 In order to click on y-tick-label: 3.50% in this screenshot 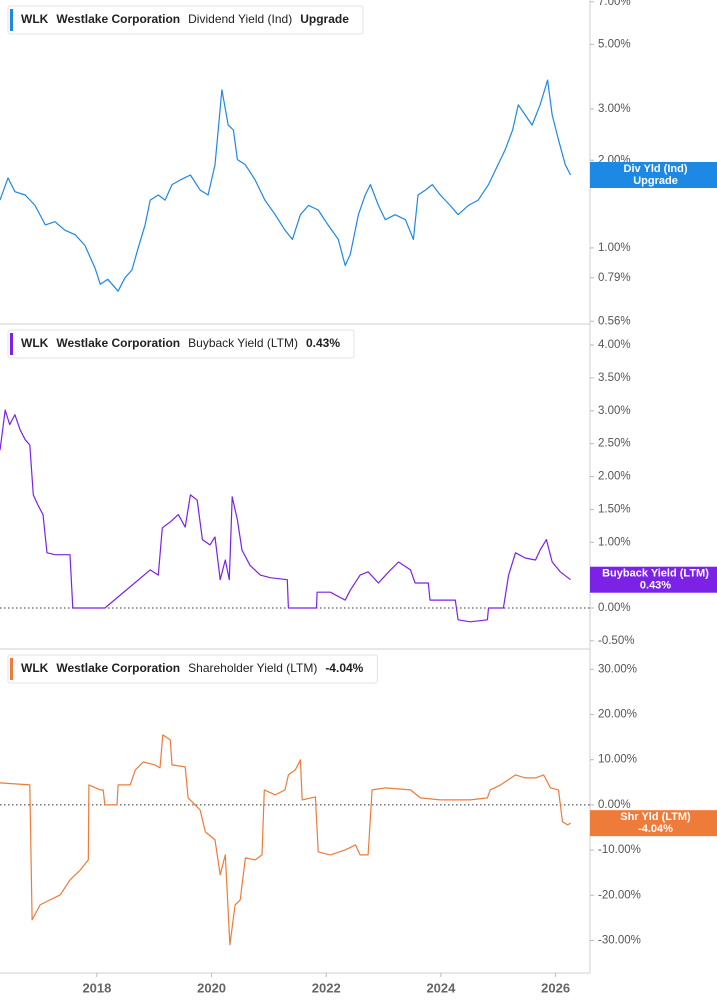, I will do `click(614, 378)`.